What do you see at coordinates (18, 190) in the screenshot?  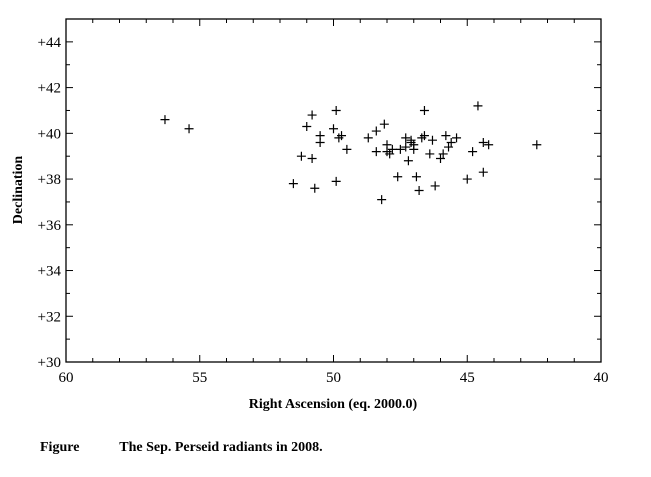 I see `y-axis-title: Declination` at bounding box center [18, 190].